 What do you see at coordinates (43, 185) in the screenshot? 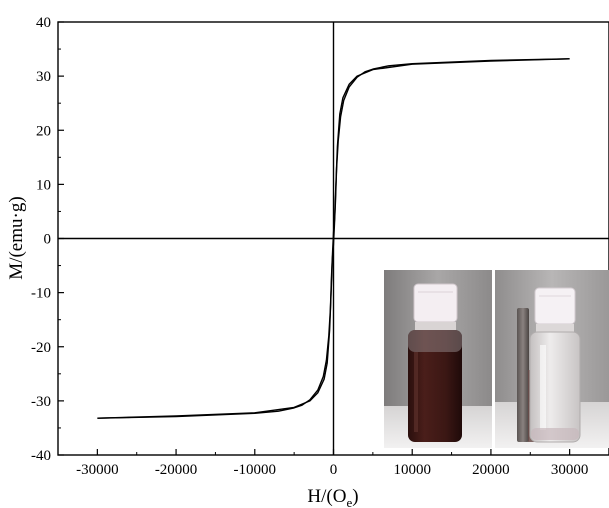
I see `y-tick-label: 10` at bounding box center [43, 185].